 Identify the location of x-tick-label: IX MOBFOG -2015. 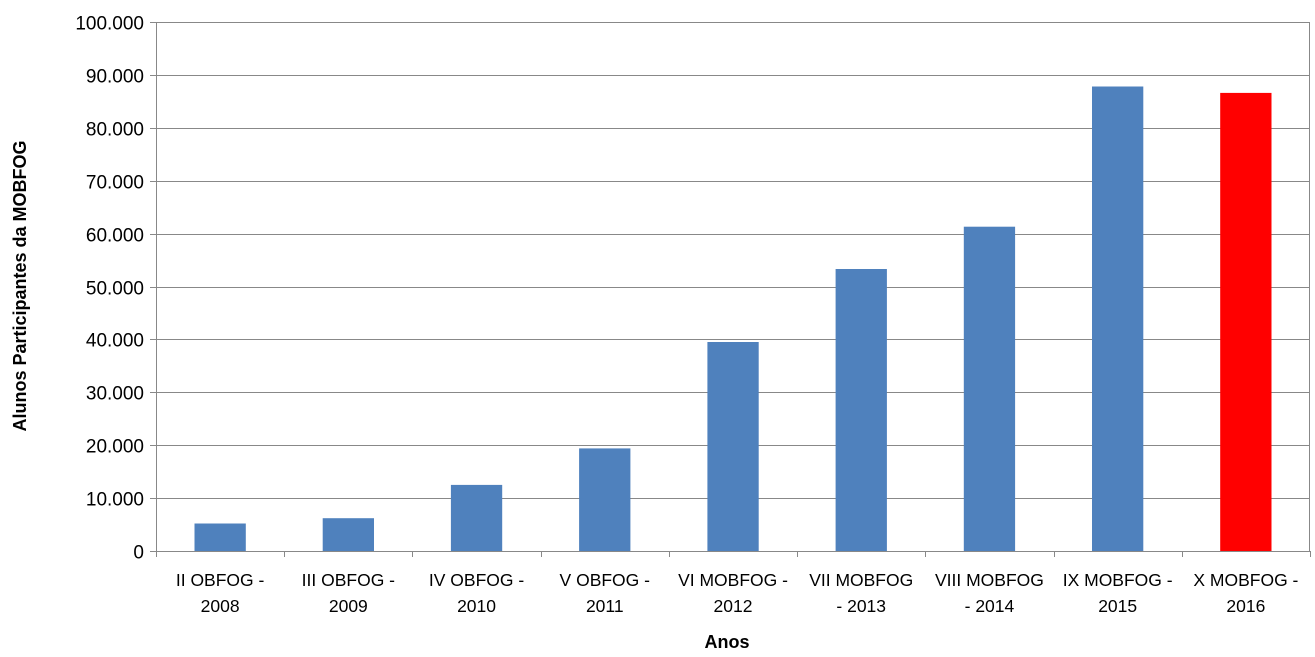
(1118, 593).